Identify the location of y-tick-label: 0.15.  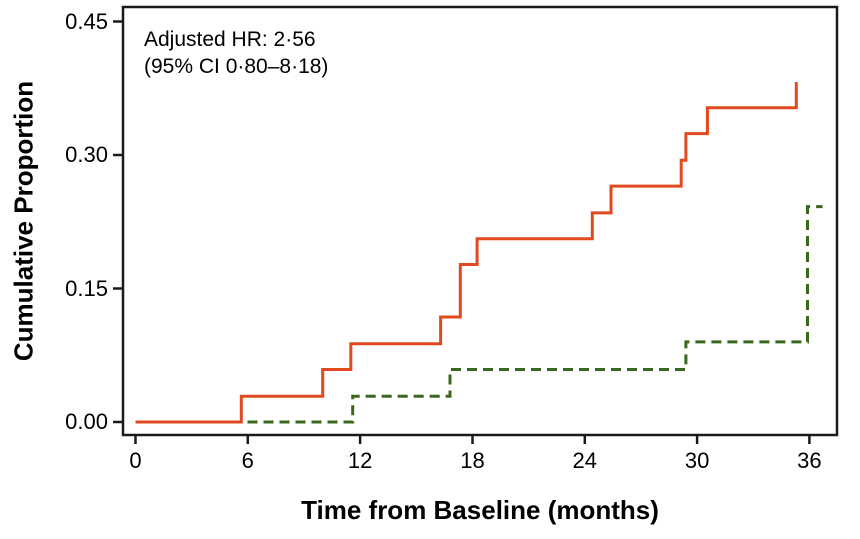
(86, 288).